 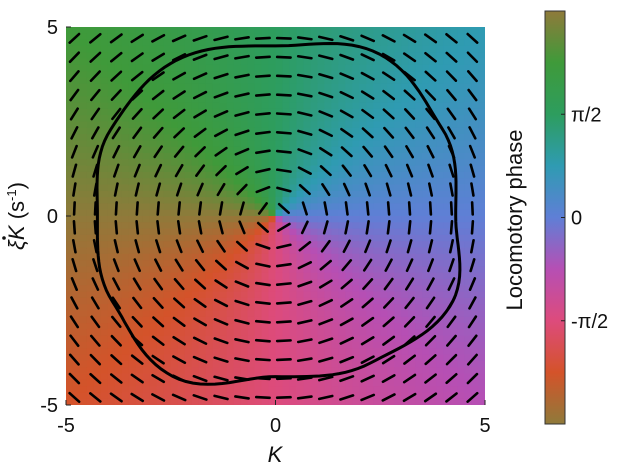 I want to click on x-tick-label: 0, so click(x=275, y=426).